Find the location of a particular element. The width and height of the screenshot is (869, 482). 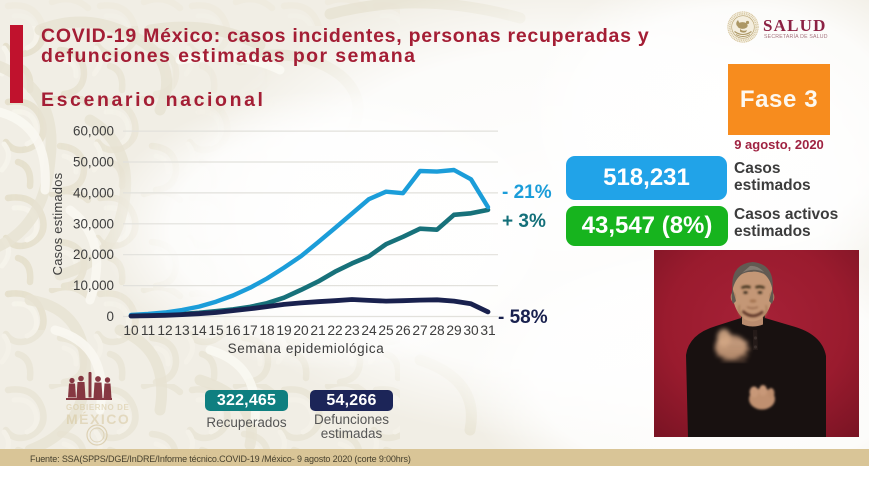

svg-text: Casos estimados is located at coordinates (57, 223).